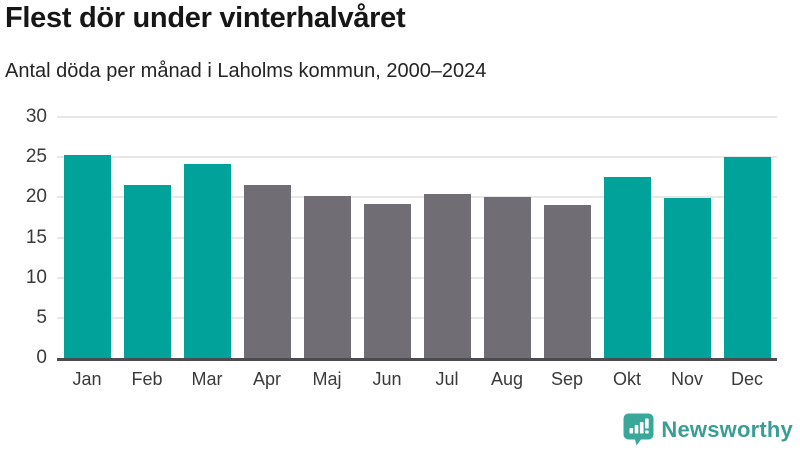 The image size is (800, 450). What do you see at coordinates (626, 379) in the screenshot?
I see `x-tick-label-okt: Okt` at bounding box center [626, 379].